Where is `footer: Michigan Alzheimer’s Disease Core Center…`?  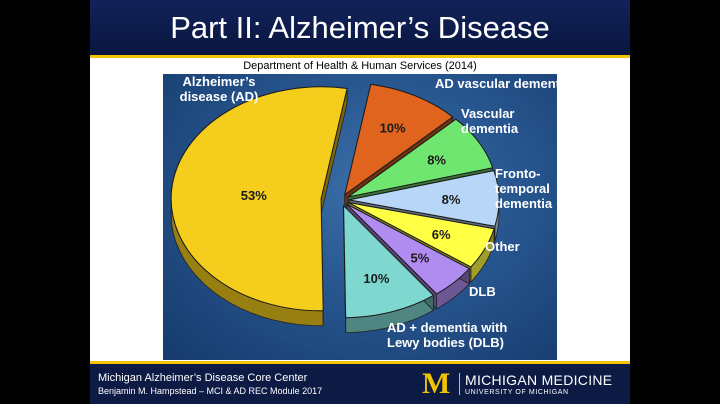
footer: Michigan Alzheimer’s Disease Core Center… is located at coordinates (360, 382).